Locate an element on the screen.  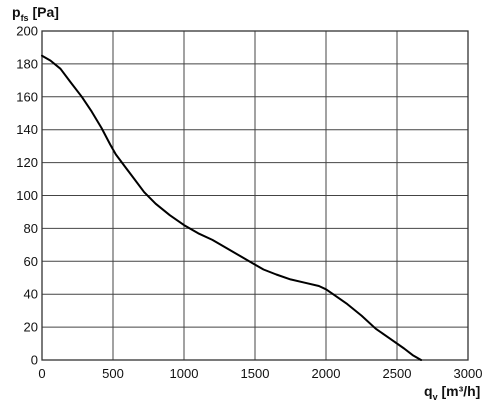
y-axis-label: pfs [Pa] is located at coordinates (35, 13).